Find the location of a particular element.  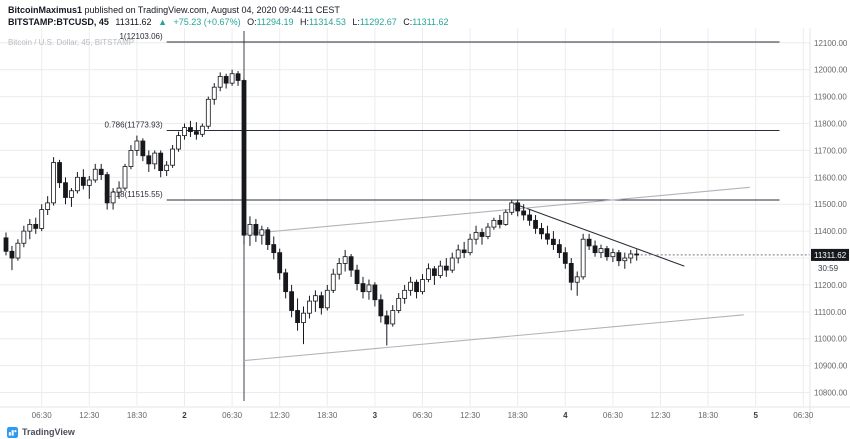

price-axis-label: 10800.00 is located at coordinates (831, 393).